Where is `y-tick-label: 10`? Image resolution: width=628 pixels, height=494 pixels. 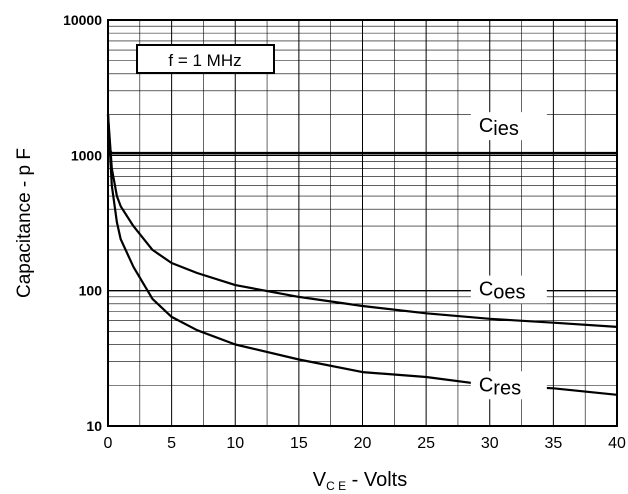
y-tick-label: 10 is located at coordinates (94, 426).